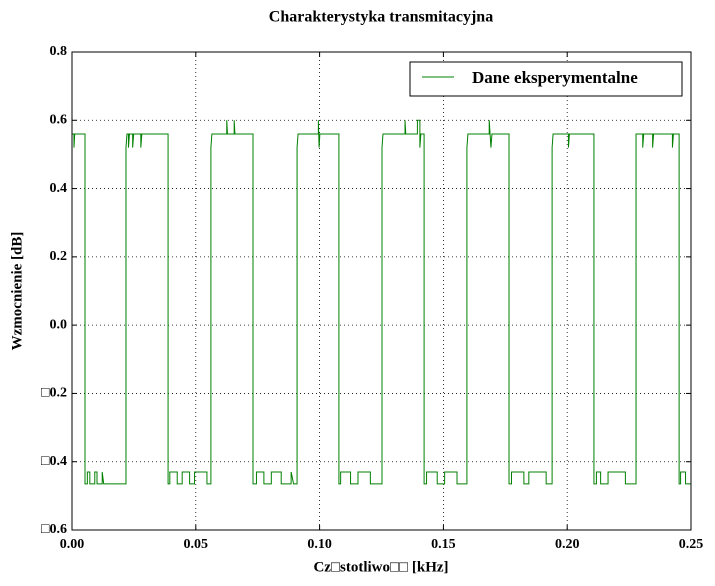 This screenshot has height=586, width=715. What do you see at coordinates (54, 393) in the screenshot?
I see `y-tick-label: □0.2` at bounding box center [54, 393].